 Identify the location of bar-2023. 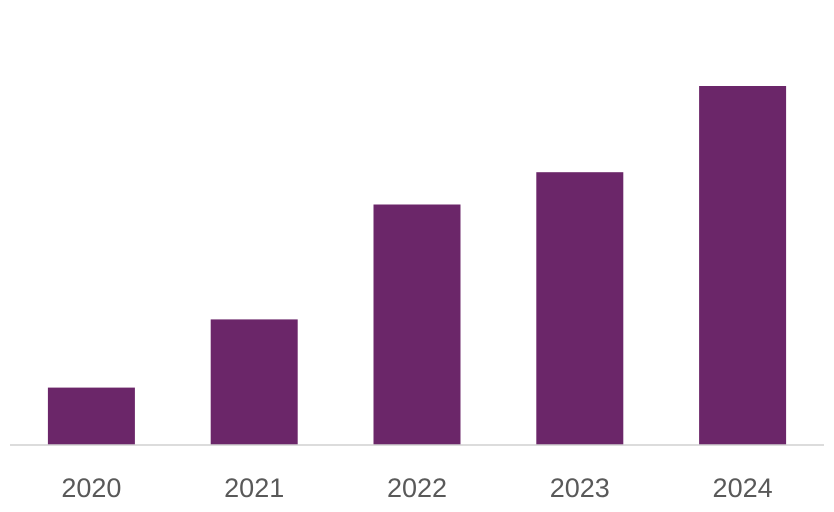
(580, 308).